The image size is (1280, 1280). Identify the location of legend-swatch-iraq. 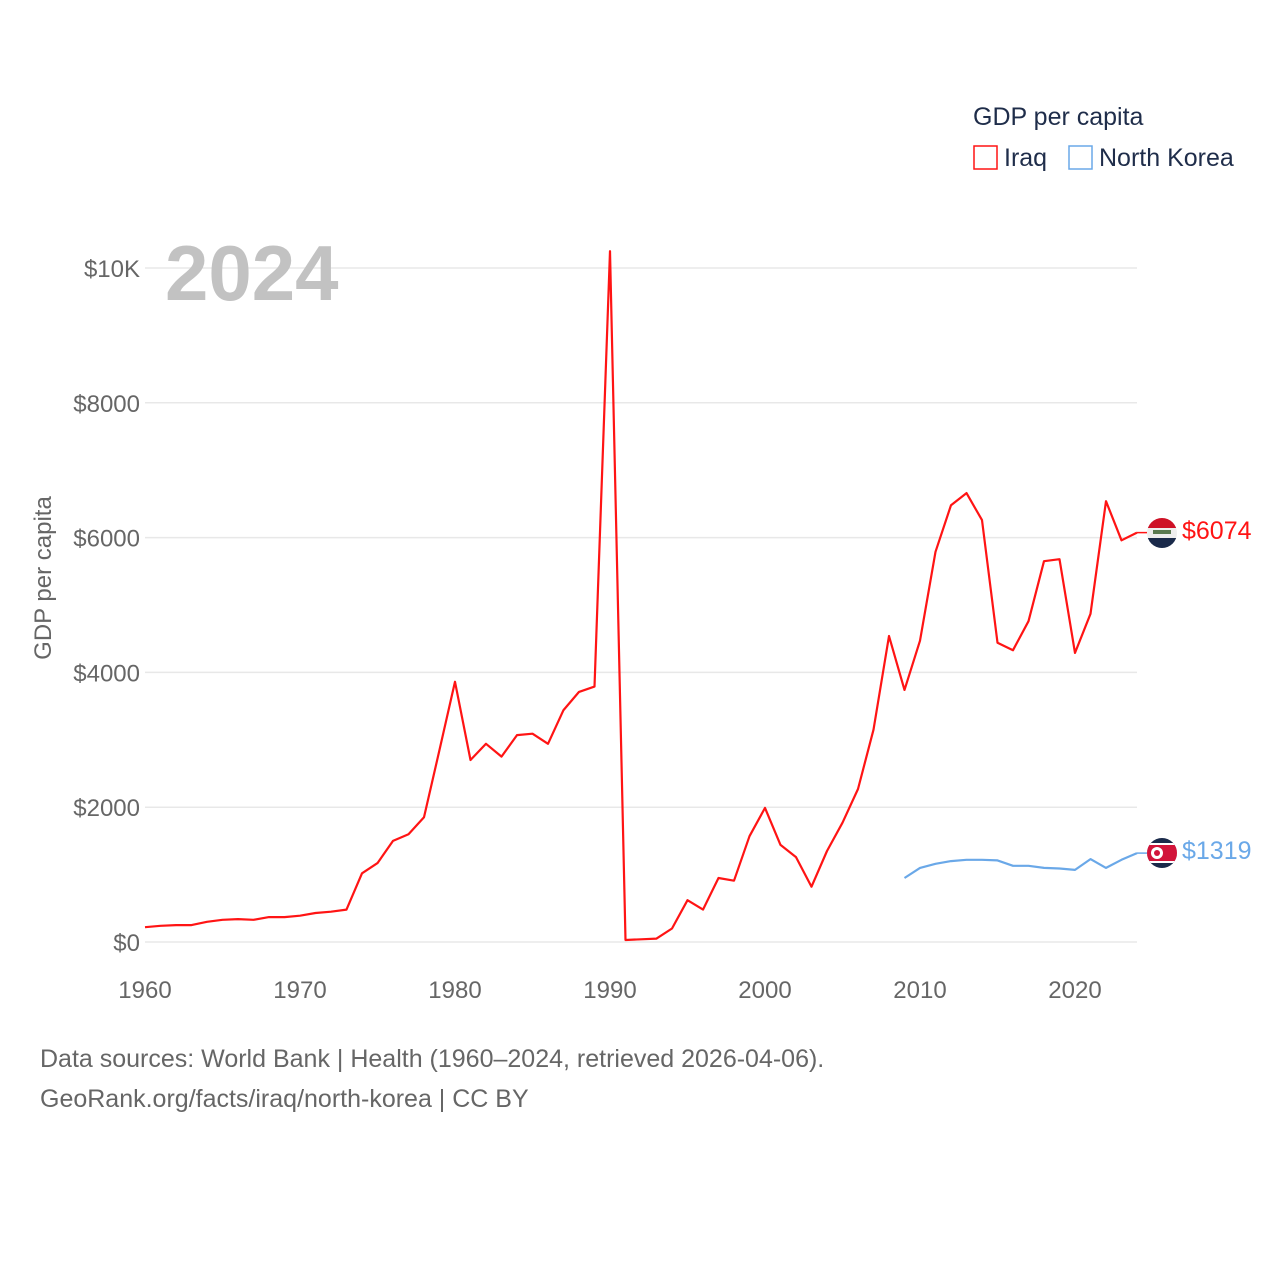
(985, 157).